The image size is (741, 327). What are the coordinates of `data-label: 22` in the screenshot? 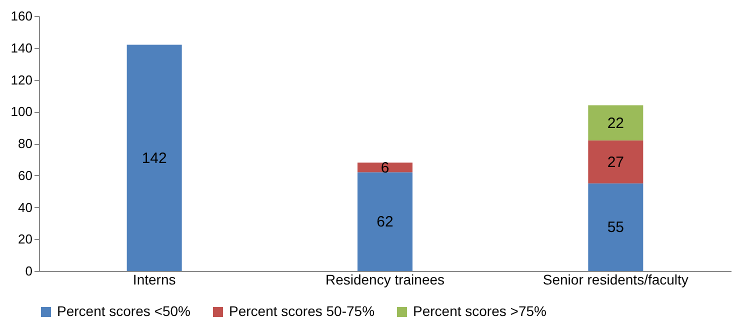 It's located at (615, 123).